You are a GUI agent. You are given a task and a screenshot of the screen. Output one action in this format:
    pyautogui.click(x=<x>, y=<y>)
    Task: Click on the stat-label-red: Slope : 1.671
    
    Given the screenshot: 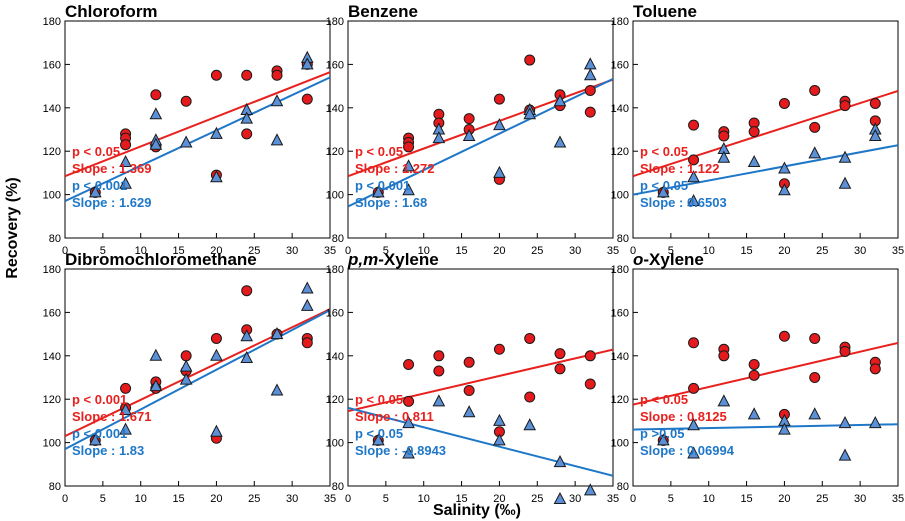 What is the action you would take?
    pyautogui.click(x=111, y=416)
    